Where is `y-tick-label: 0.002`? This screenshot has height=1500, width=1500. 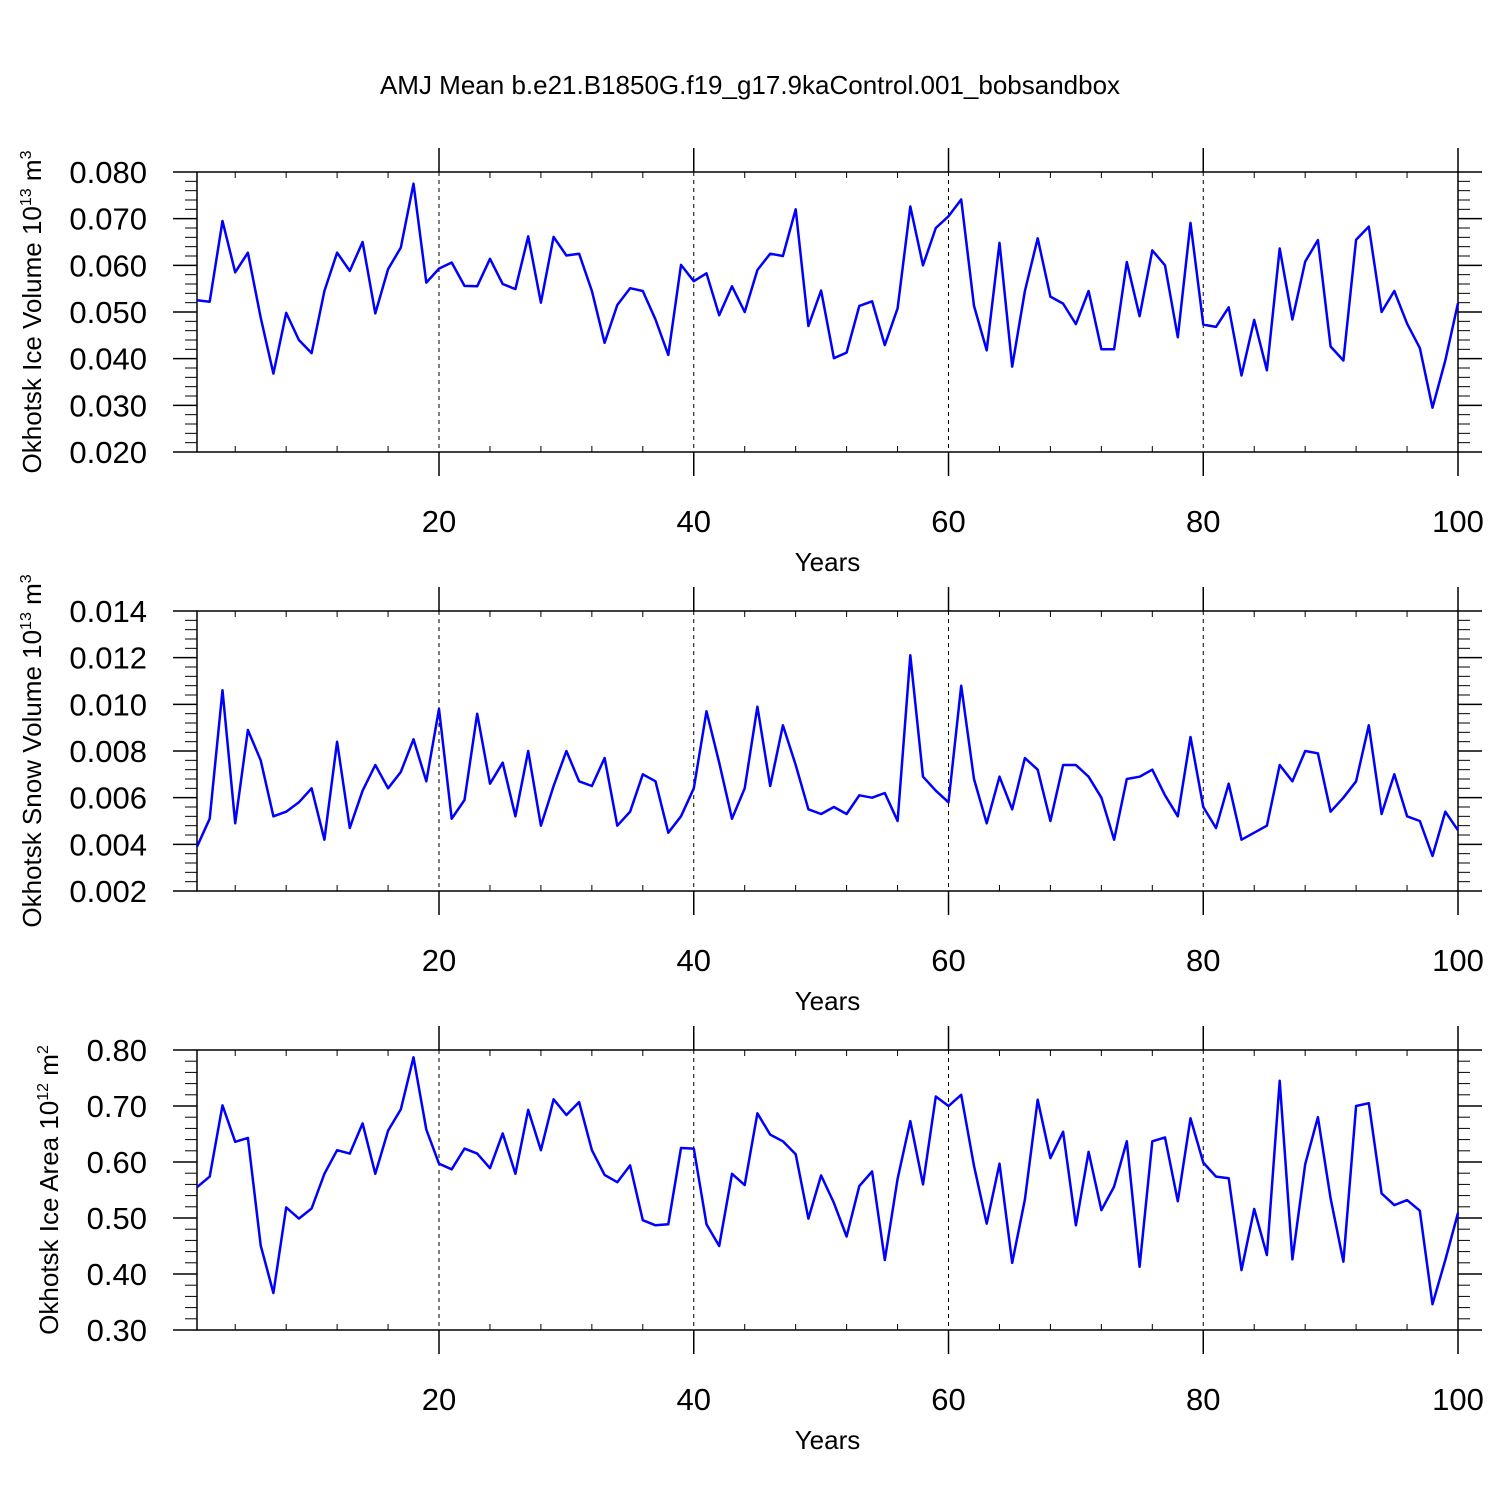
y-tick-label: 0.002 is located at coordinates (108, 891).